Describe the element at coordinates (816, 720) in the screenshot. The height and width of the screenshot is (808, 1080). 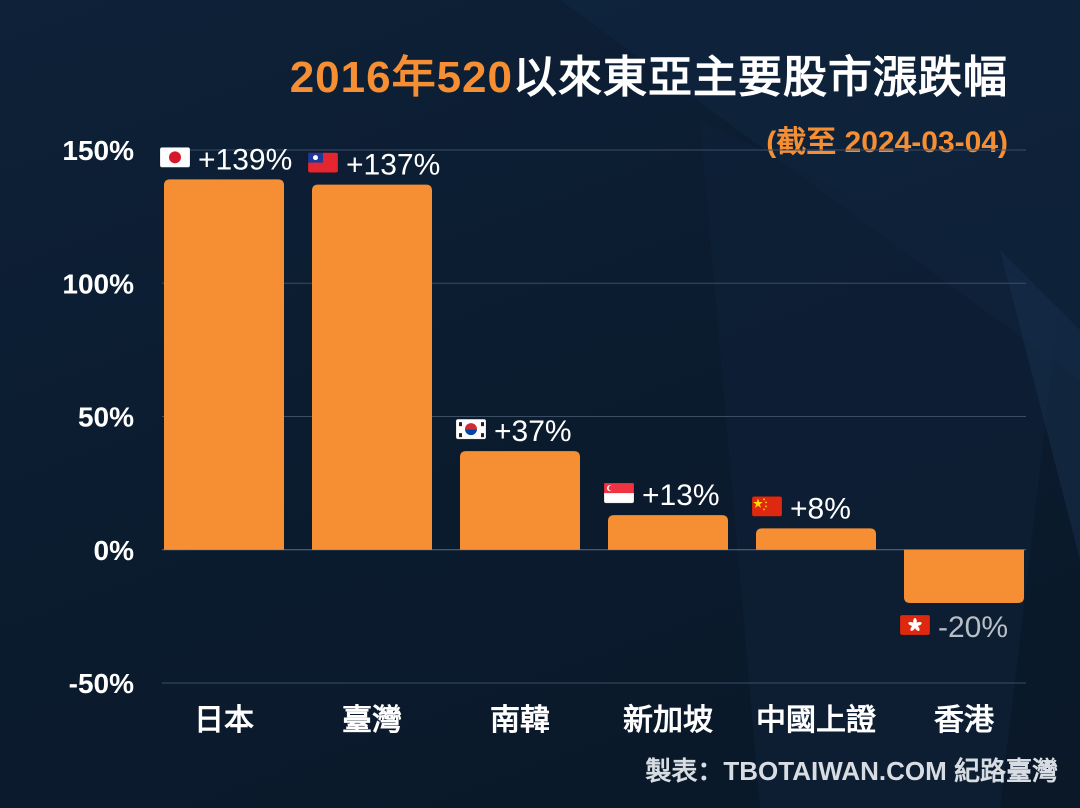
I see `category-label-4: 中國上證` at that location.